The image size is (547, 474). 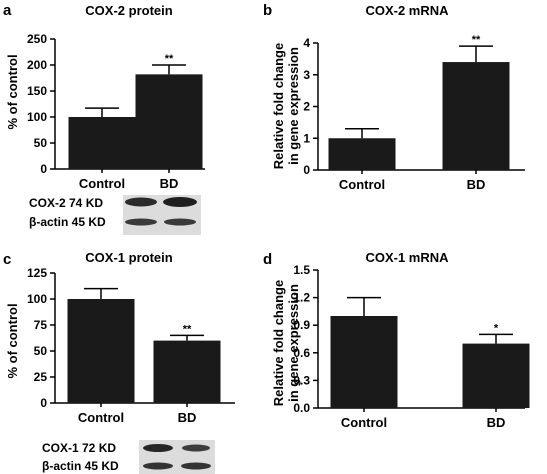 I want to click on y-tick-label: 0.3, so click(x=301, y=380).